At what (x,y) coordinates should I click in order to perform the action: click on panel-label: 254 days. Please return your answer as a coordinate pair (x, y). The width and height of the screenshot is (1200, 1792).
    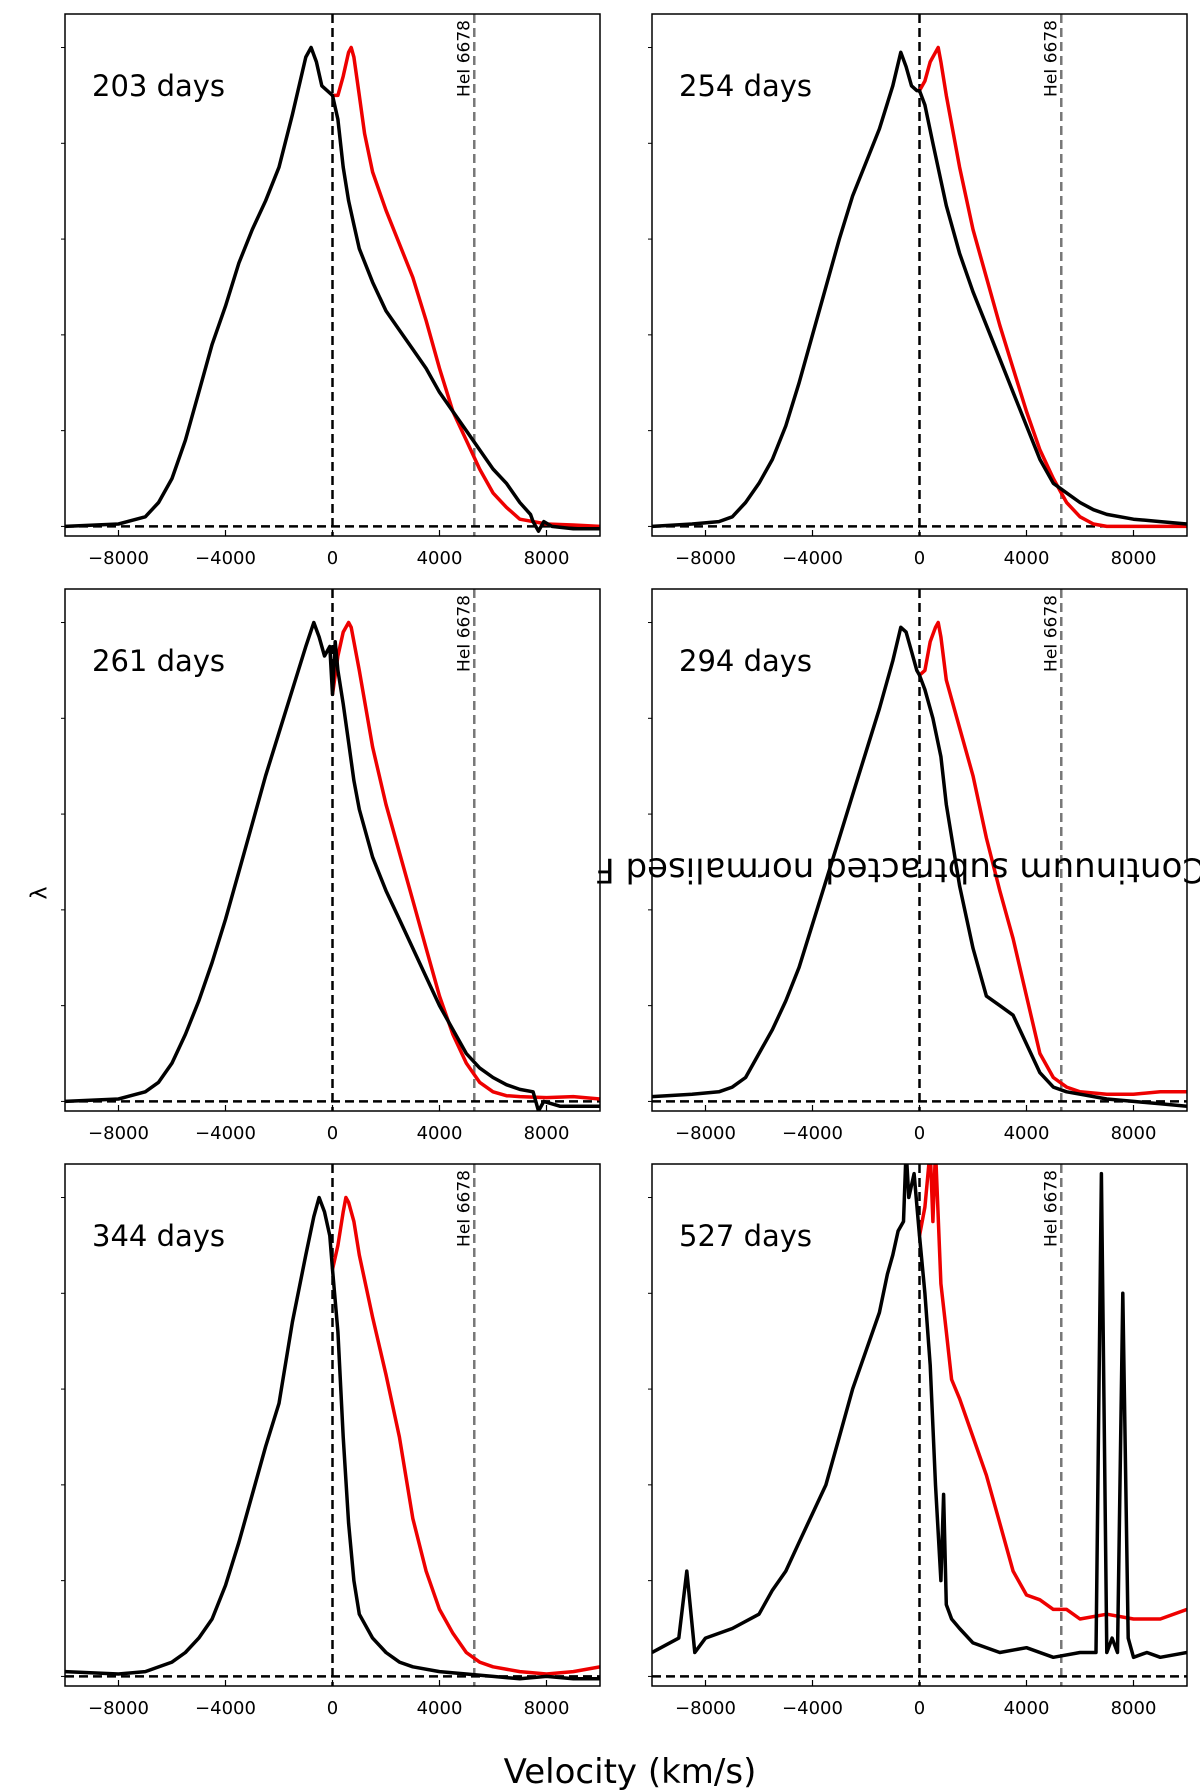
    Looking at the image, I should click on (745, 86).